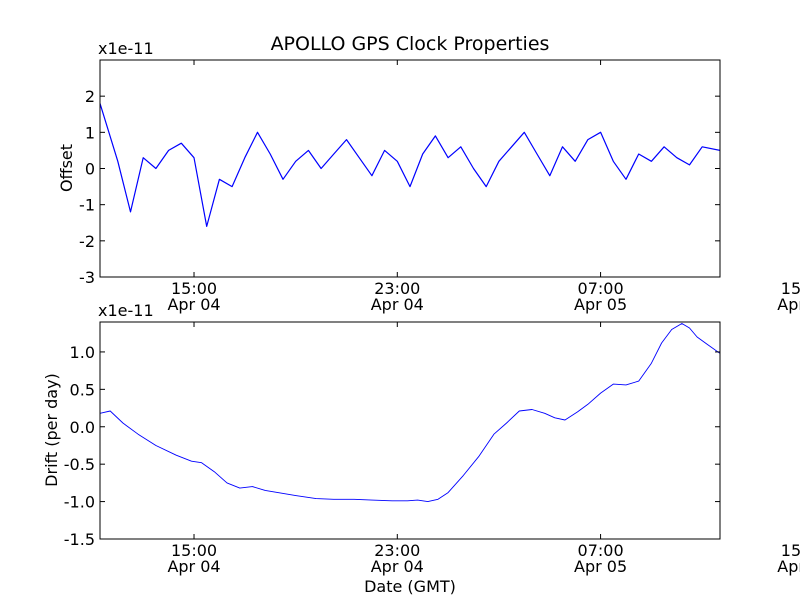 Image resolution: width=800 pixels, height=600 pixels. I want to click on offset-y-multiplier-label: x1e-11, so click(126, 48).